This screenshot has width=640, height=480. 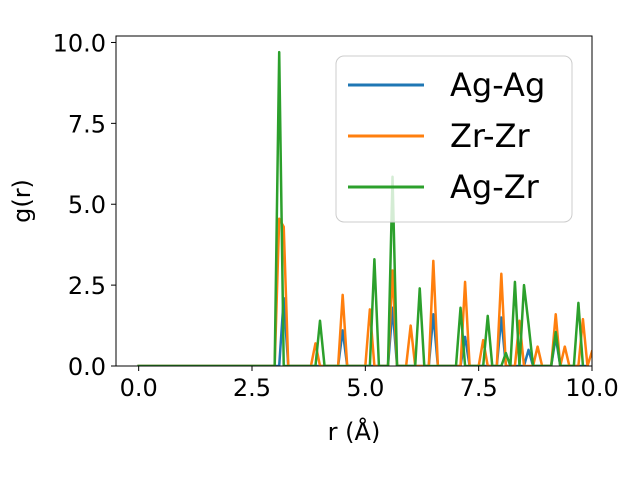 I want to click on legend: Ag-Ag Zr-Zr Ag-Zr, so click(x=454, y=139).